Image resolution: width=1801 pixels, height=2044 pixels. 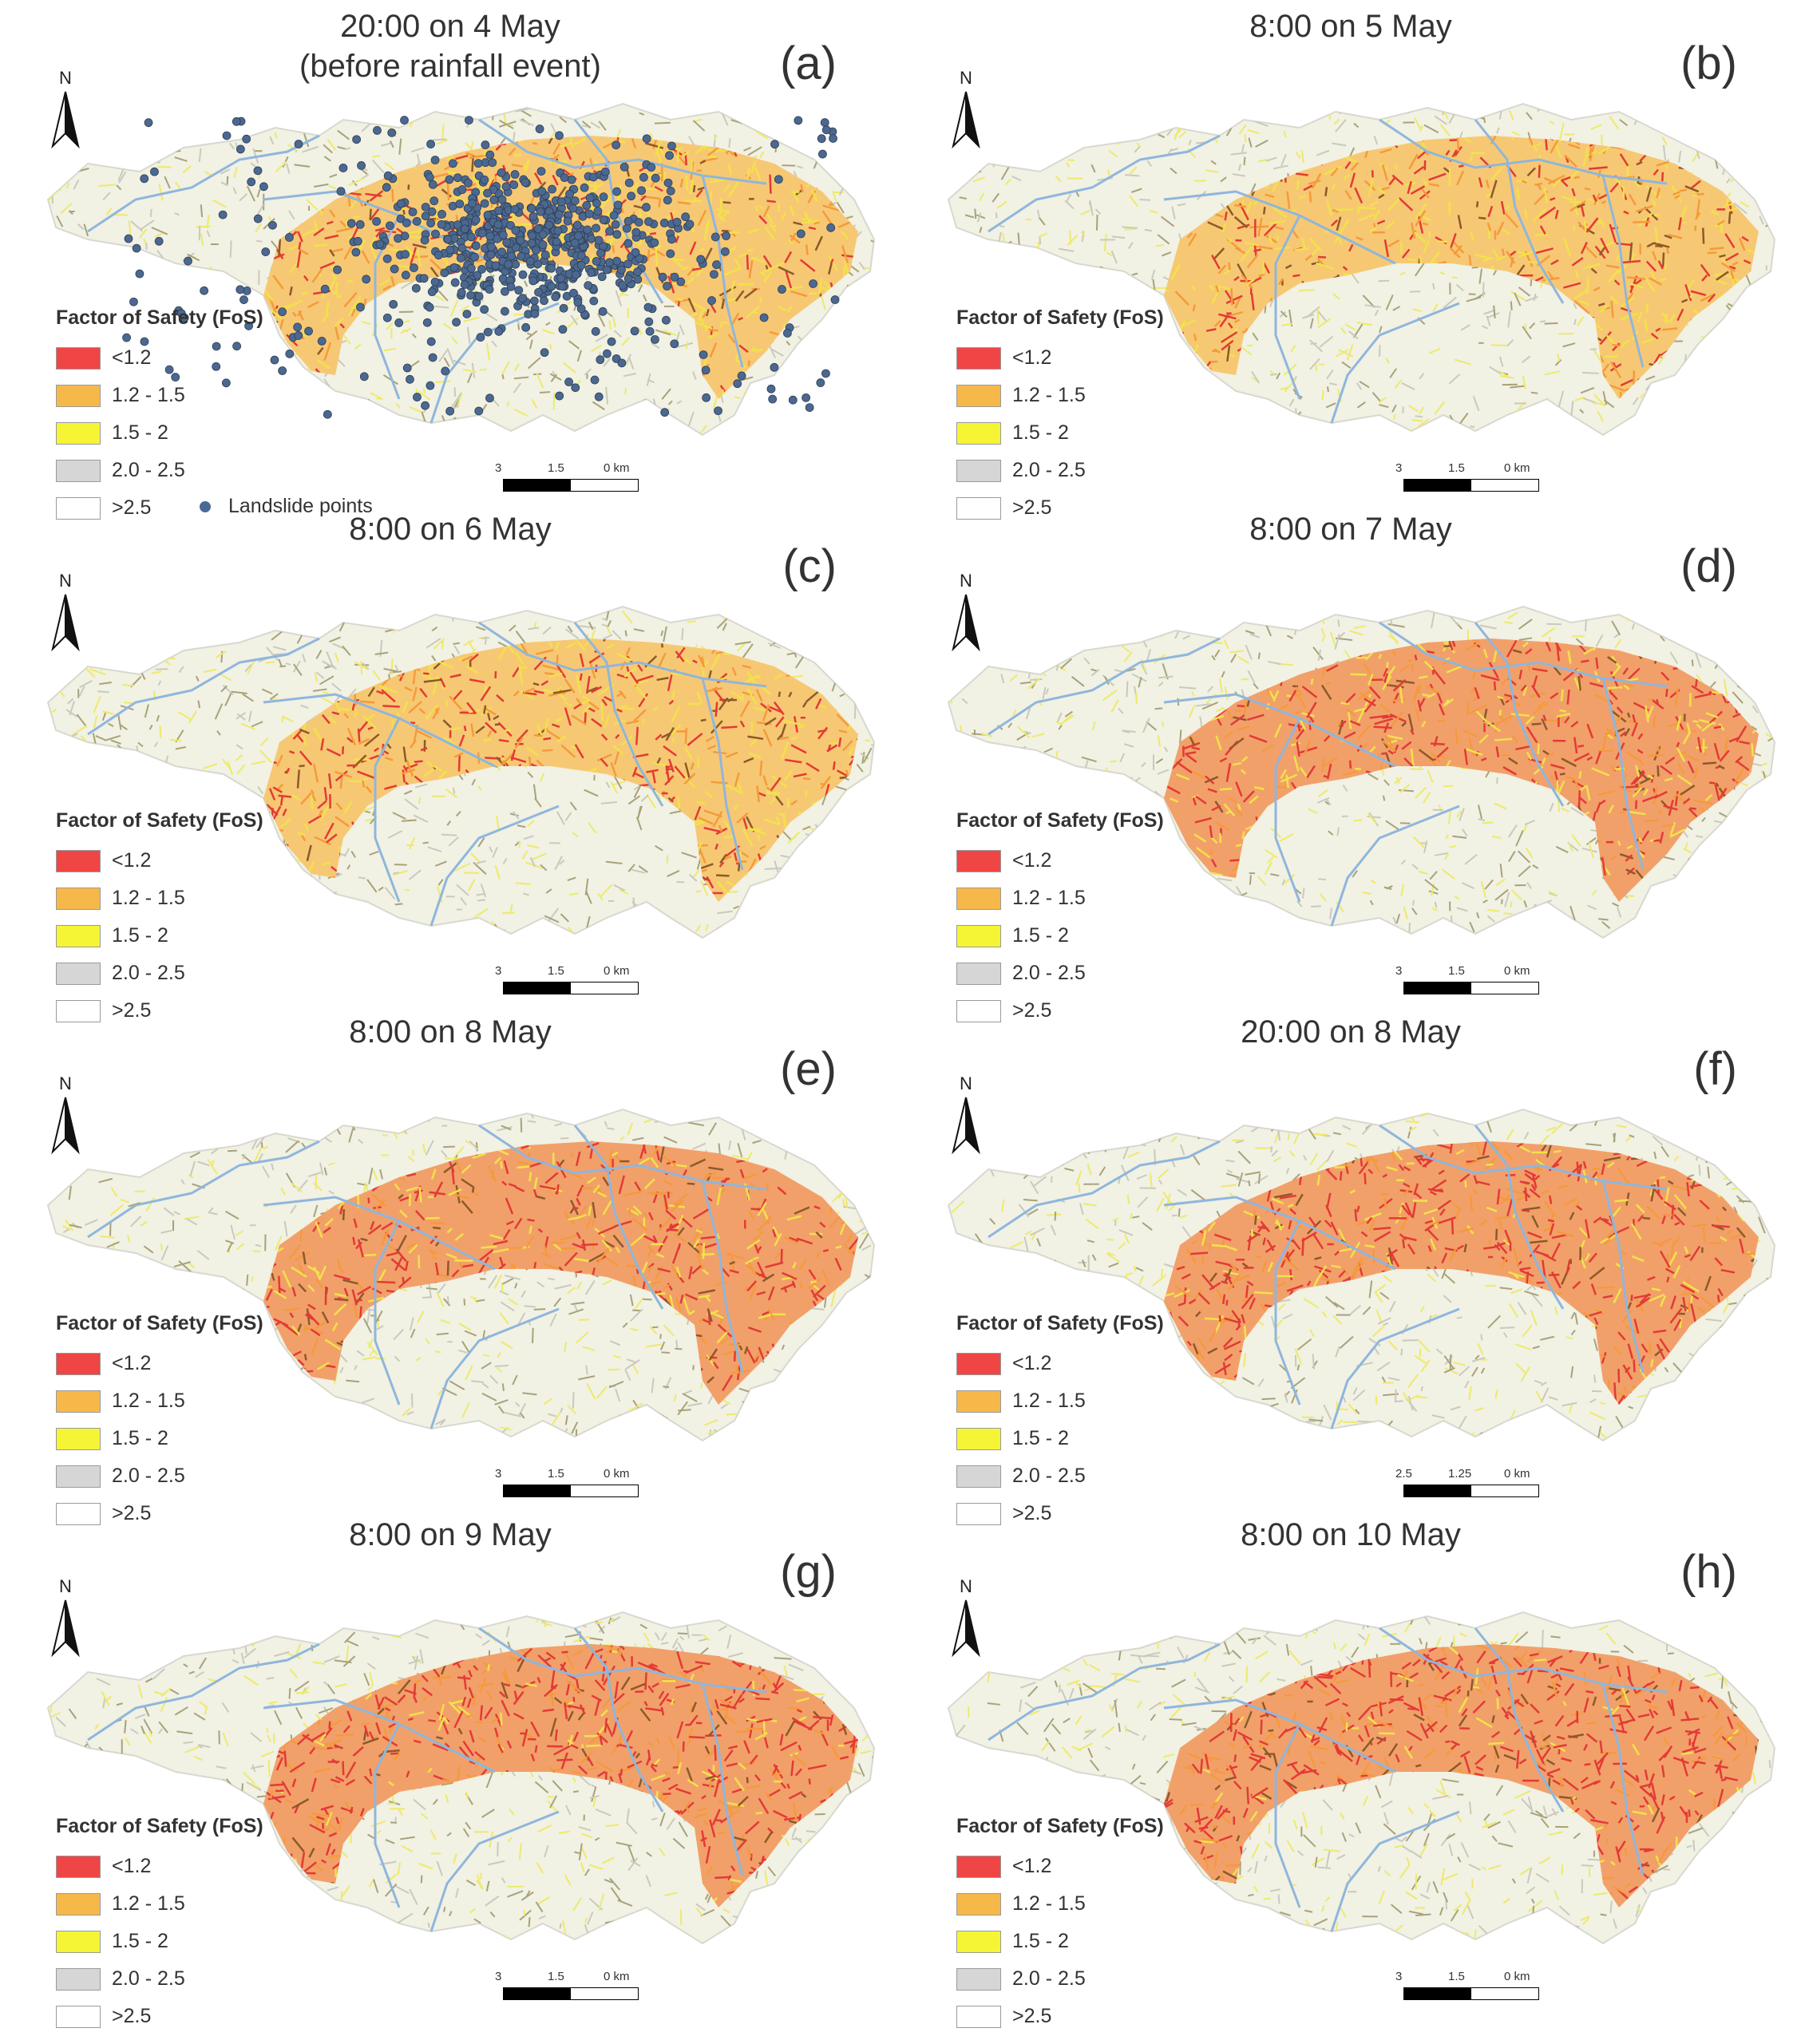 I want to click on panel-title: 8:00 on 5 May, so click(x=1350, y=26).